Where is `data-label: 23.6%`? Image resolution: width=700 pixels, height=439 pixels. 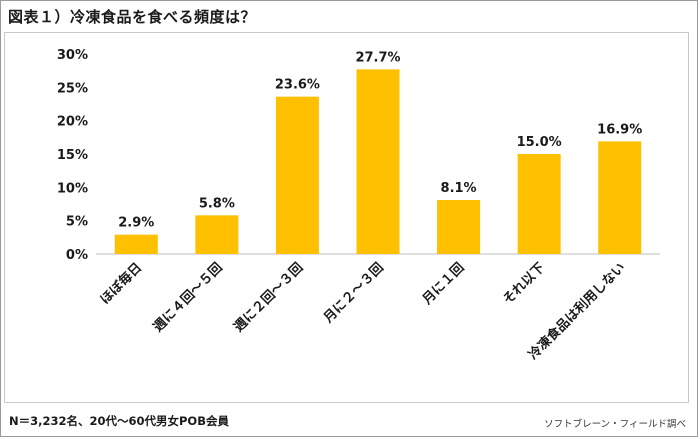
data-label: 23.6% is located at coordinates (297, 85).